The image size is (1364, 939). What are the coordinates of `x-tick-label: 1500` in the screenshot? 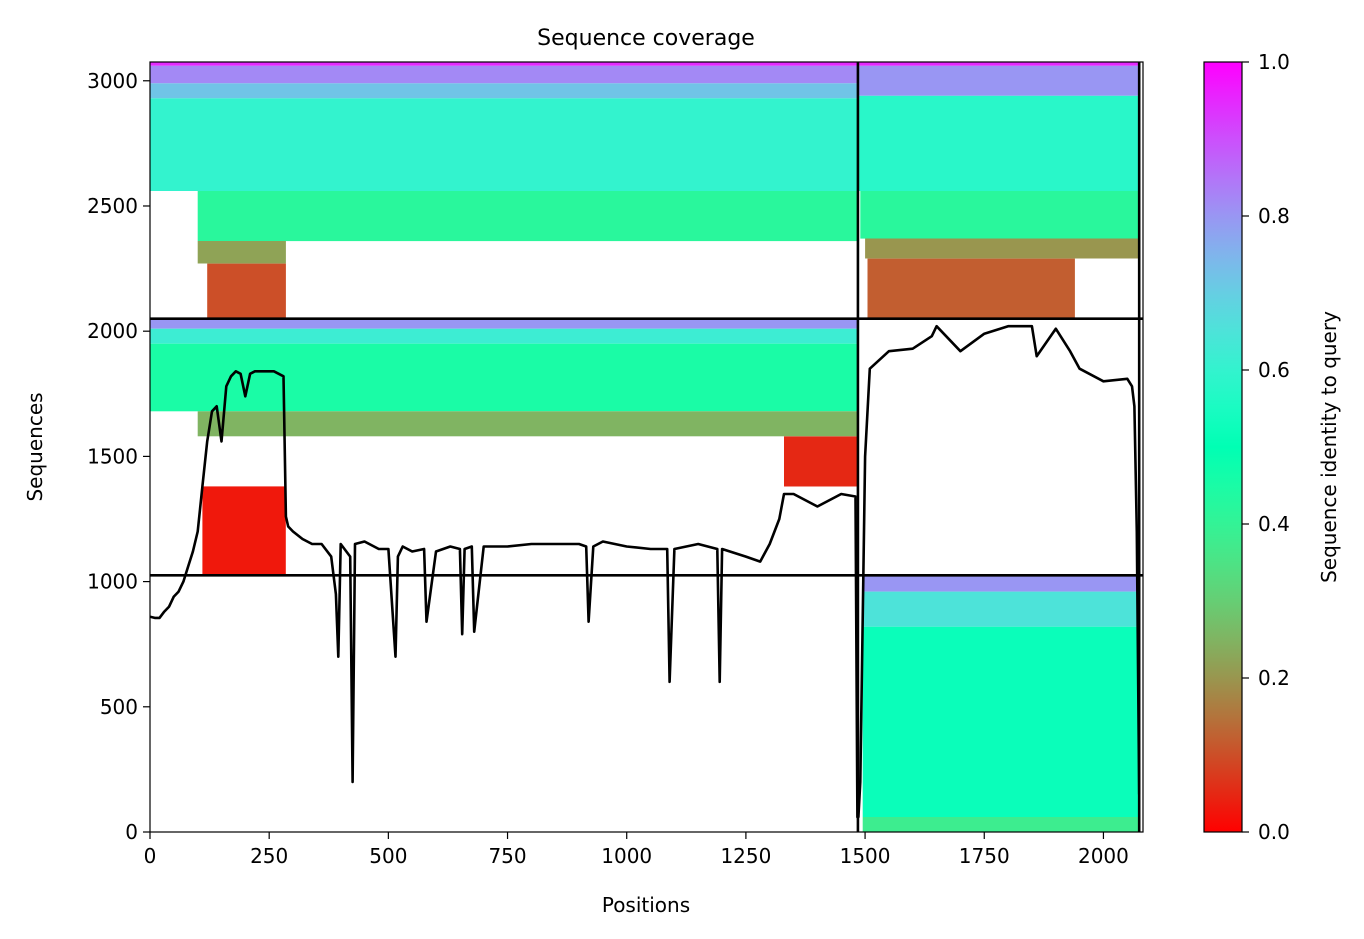 It's located at (865, 856).